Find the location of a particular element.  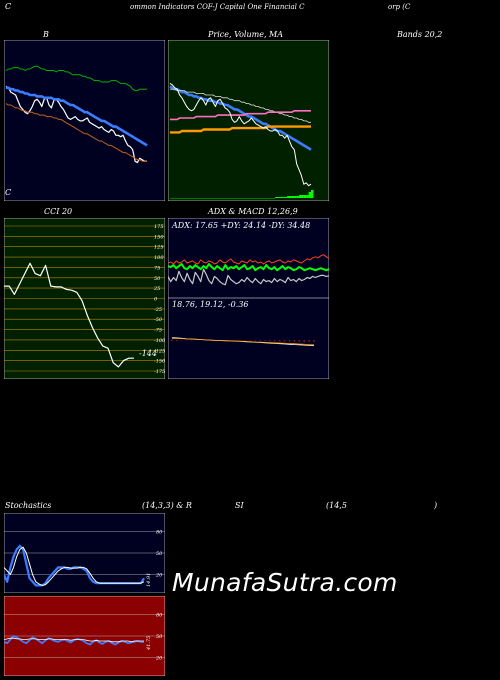

rsi-params-label: (14,5 is located at coordinates (336, 505).